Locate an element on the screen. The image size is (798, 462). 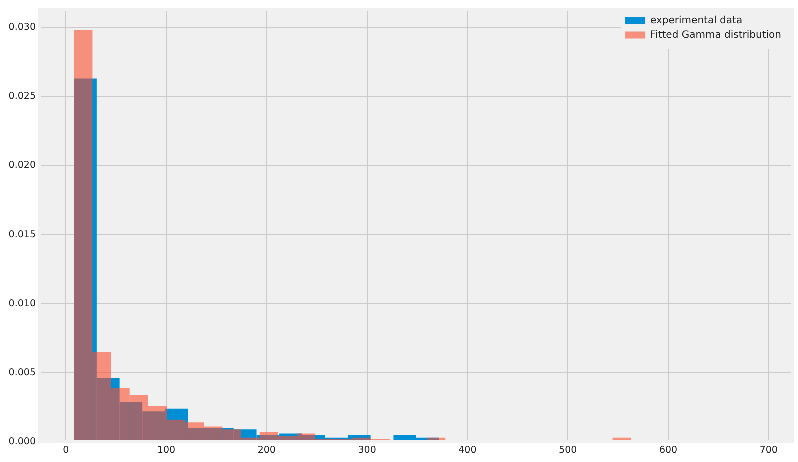
x-tick-label: 100 is located at coordinates (166, 450).